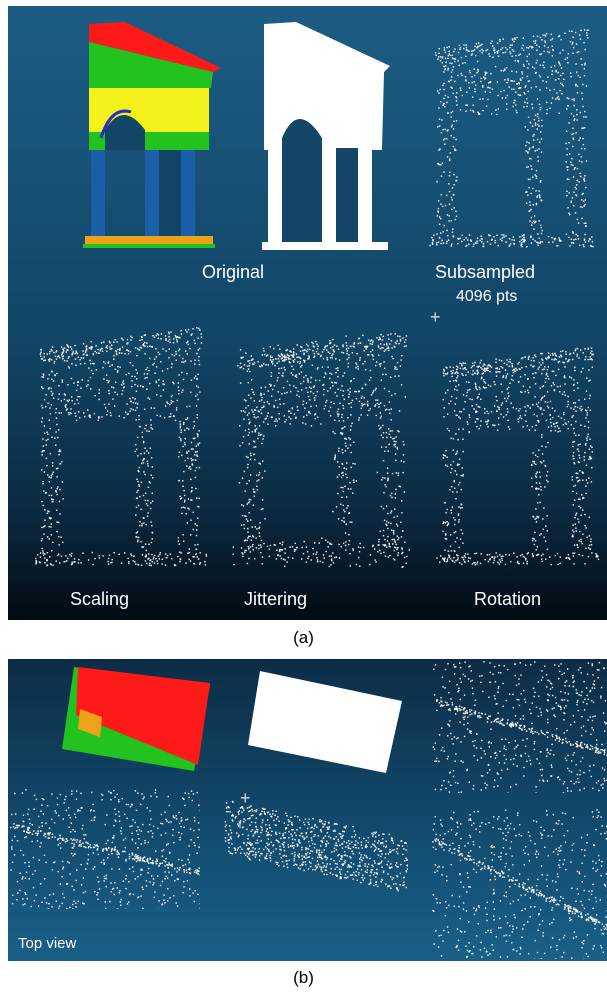 The height and width of the screenshot is (992, 607). What do you see at coordinates (487, 296) in the screenshot?
I see `label-point-count: 4096 pts` at bounding box center [487, 296].